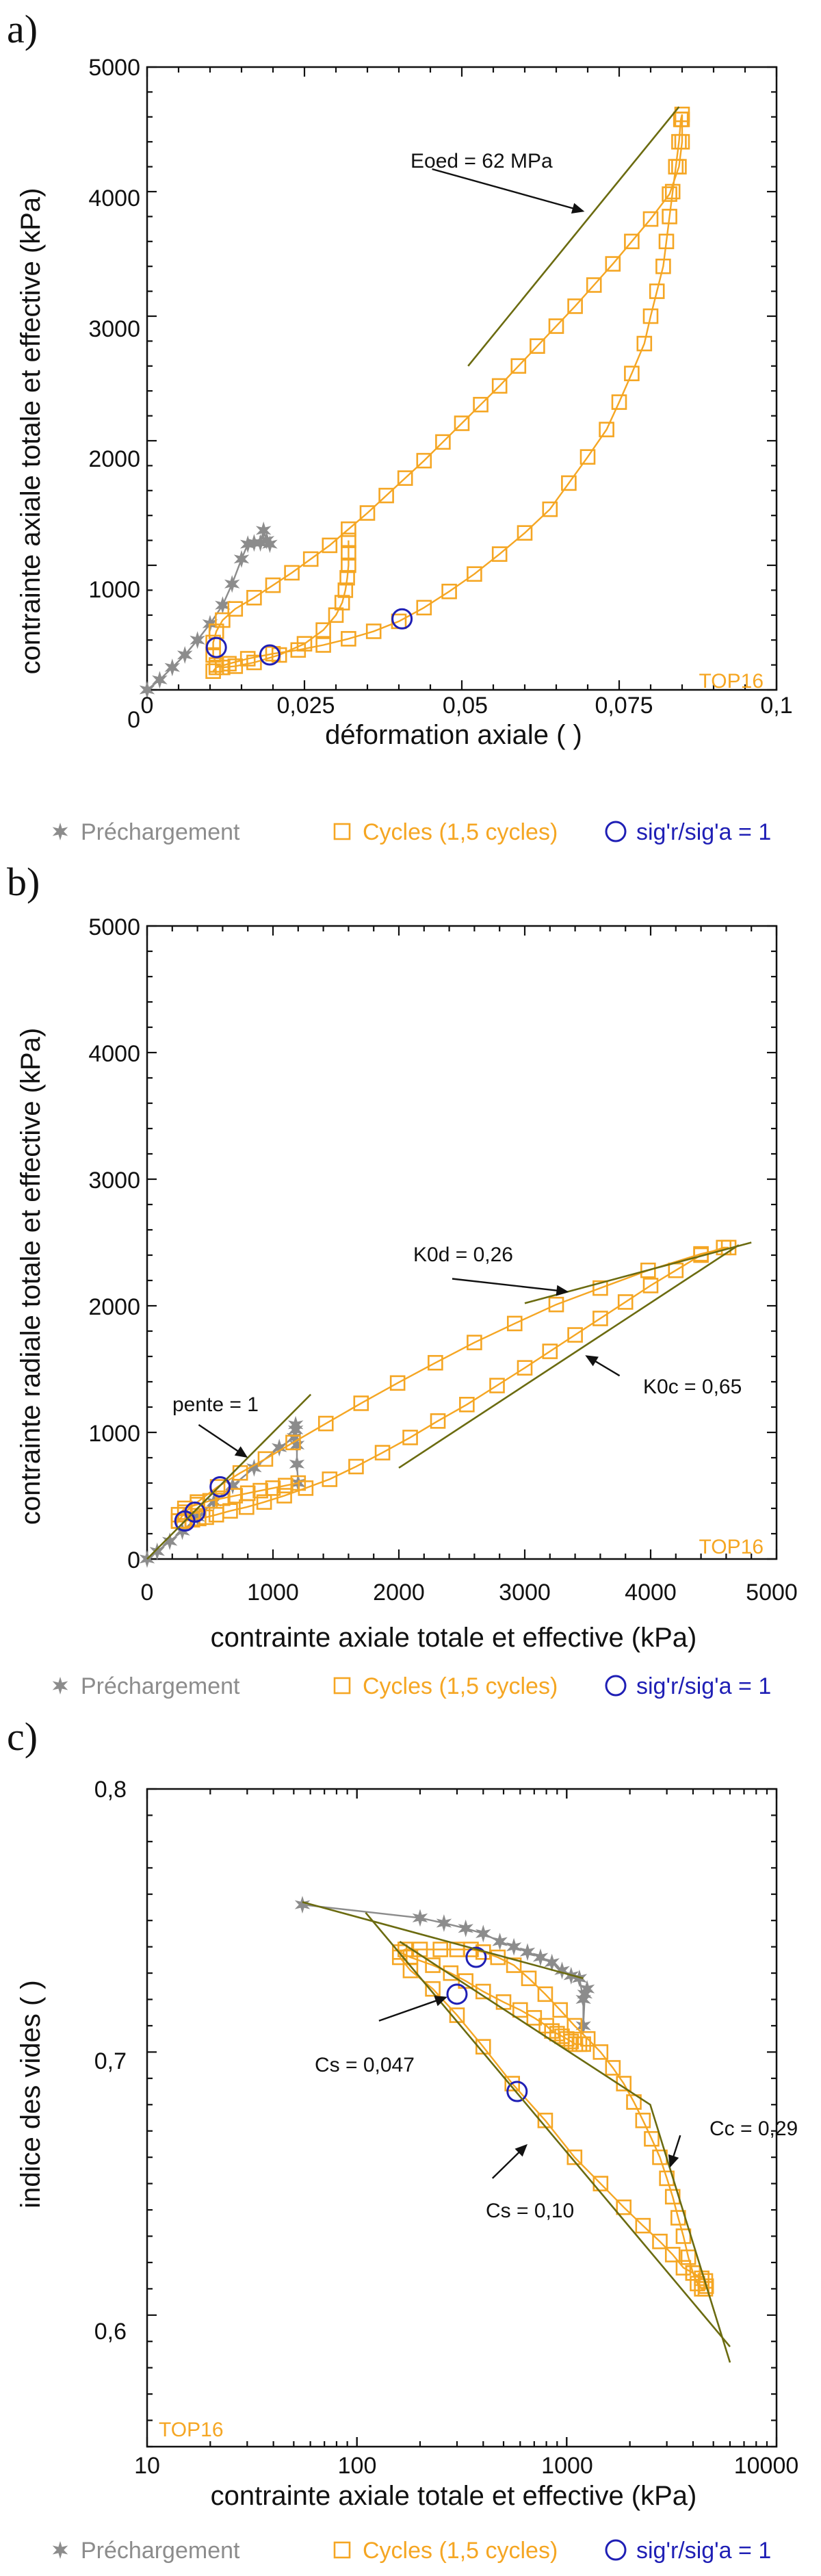  I want to click on panel-b-y-tick: 0, so click(133, 1560).